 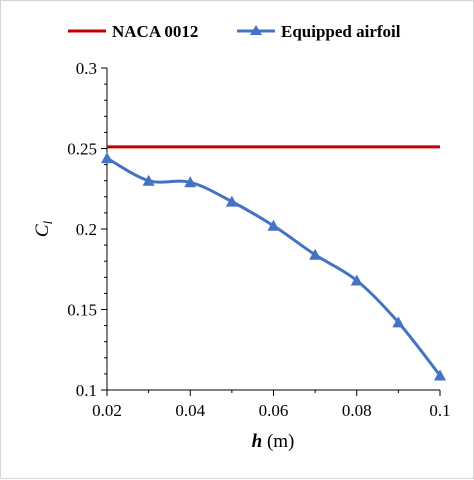 What do you see at coordinates (107, 410) in the screenshot?
I see `x-tick-label: 0.02` at bounding box center [107, 410].